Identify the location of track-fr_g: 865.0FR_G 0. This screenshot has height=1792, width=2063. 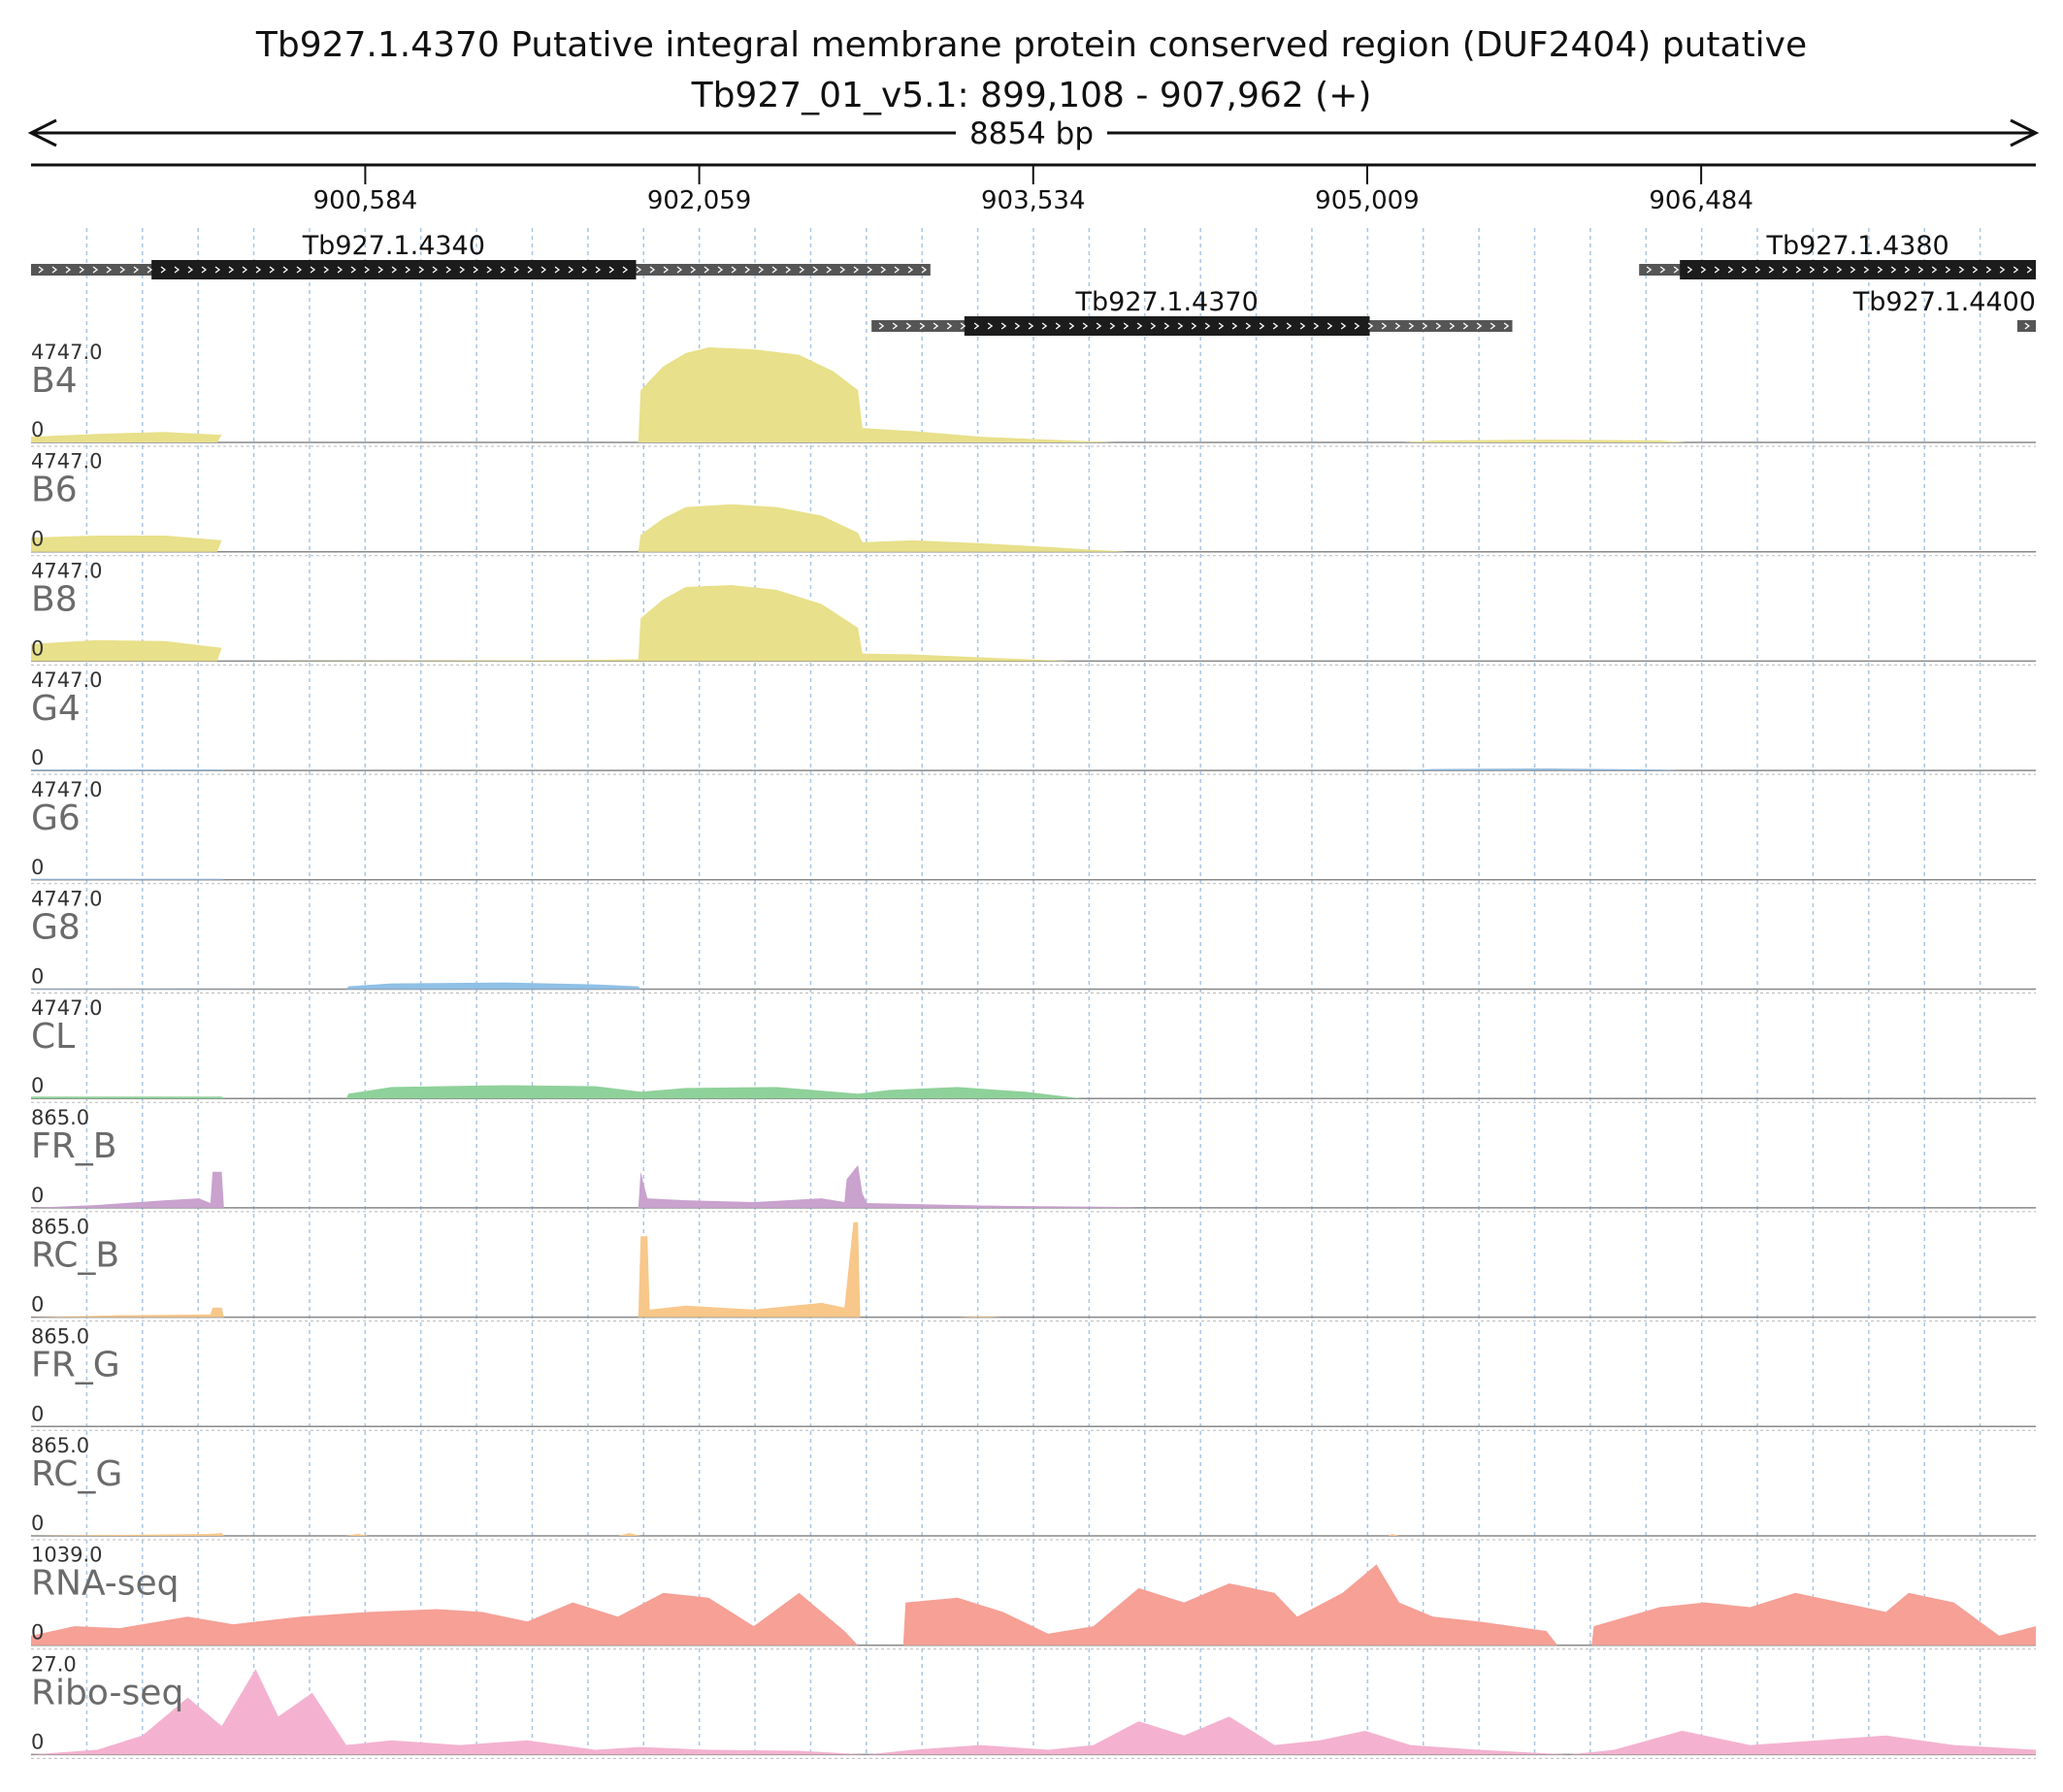
(1033, 1377).